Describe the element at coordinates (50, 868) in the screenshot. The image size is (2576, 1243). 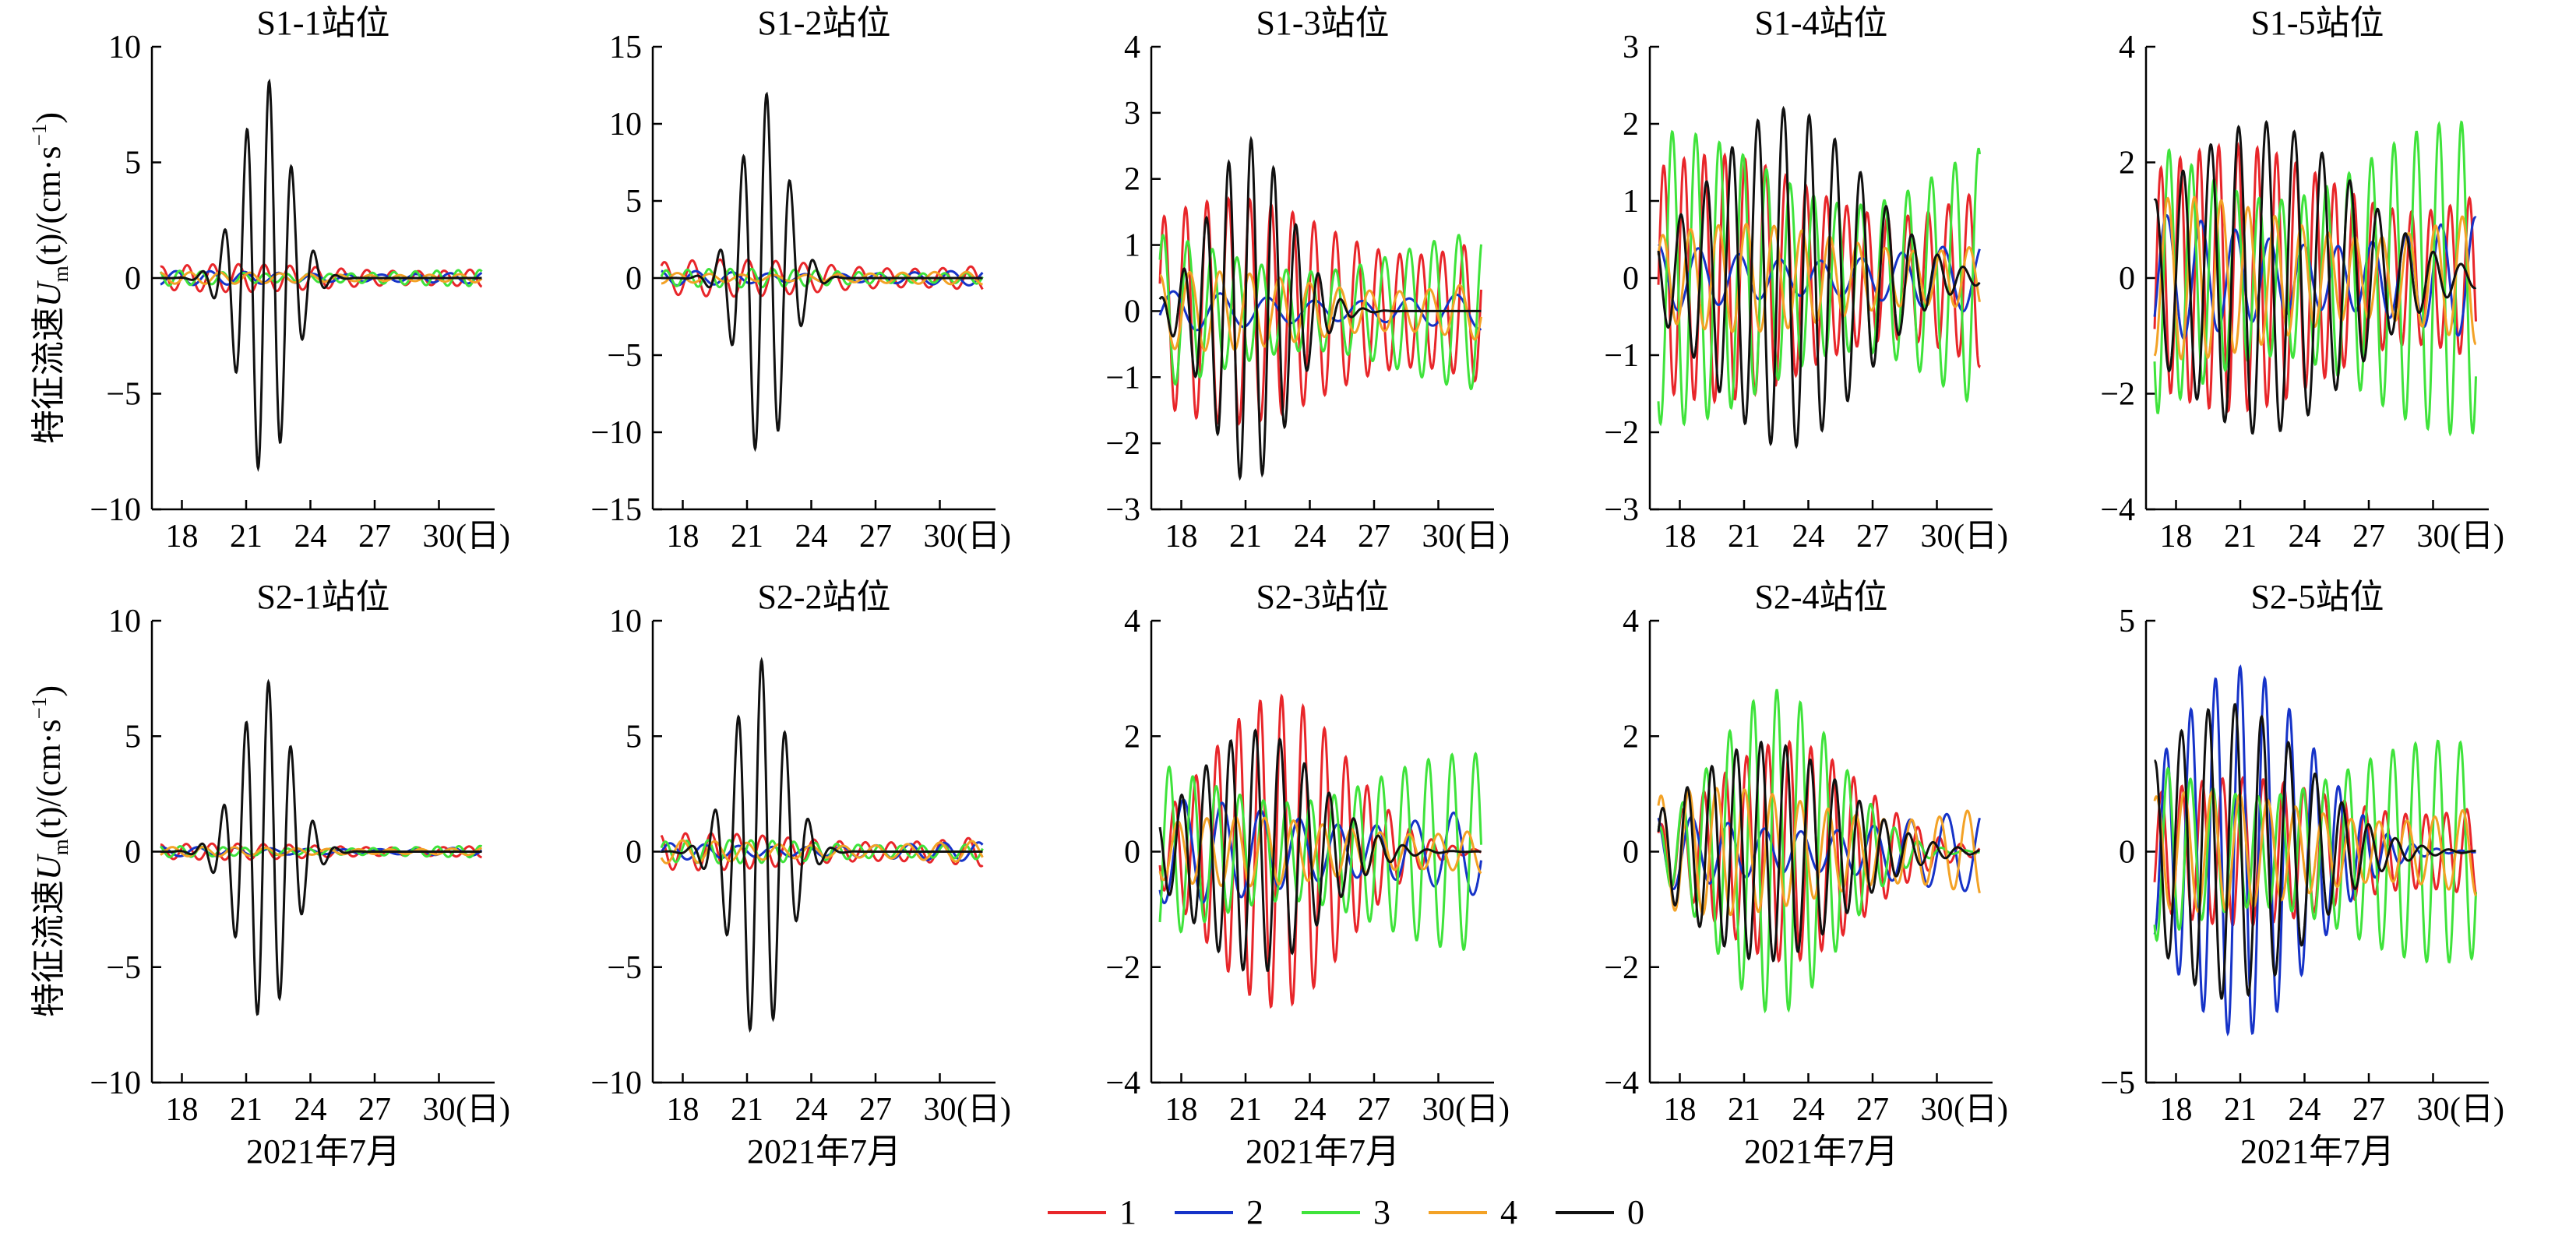
I see `ylabel-var: U` at that location.